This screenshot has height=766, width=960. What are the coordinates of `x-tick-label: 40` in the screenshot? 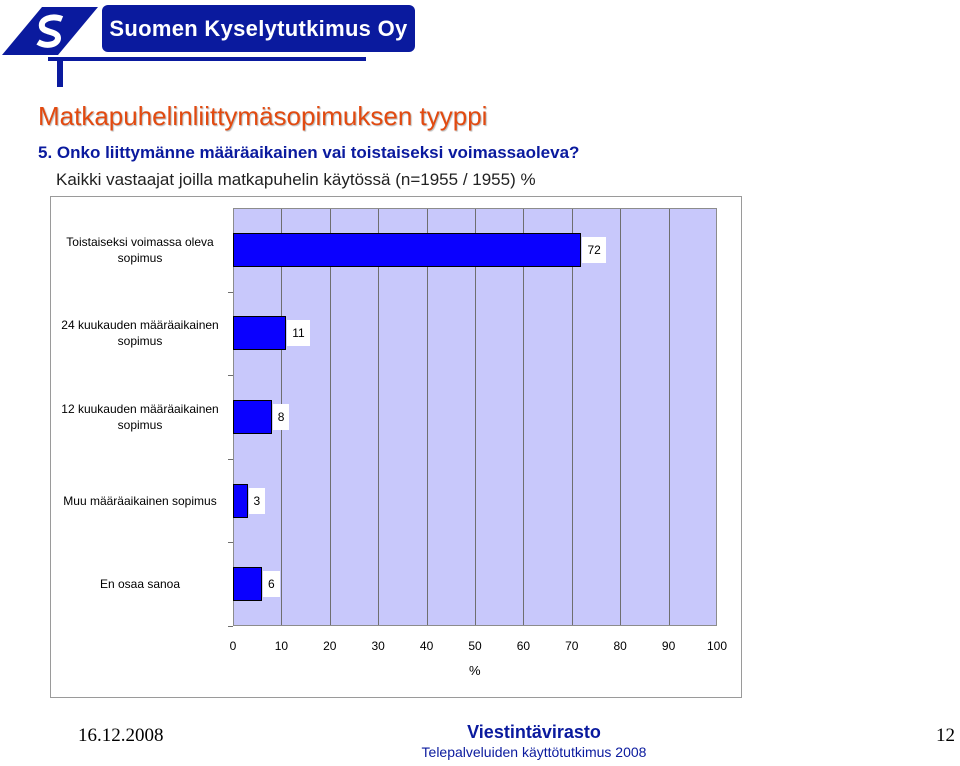 It's located at (426, 646).